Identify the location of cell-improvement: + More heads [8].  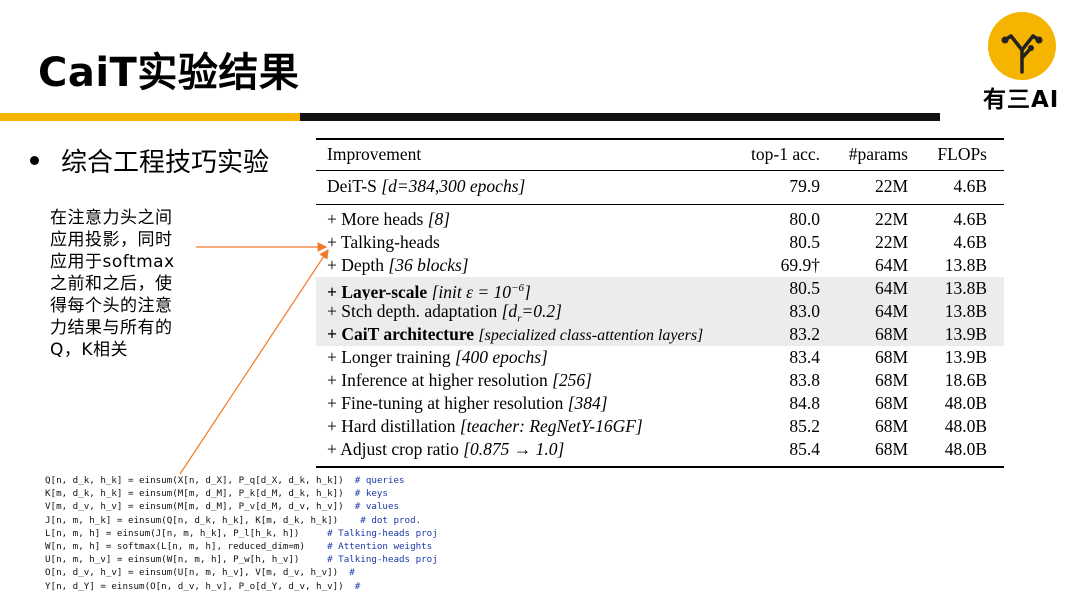
(389, 219).